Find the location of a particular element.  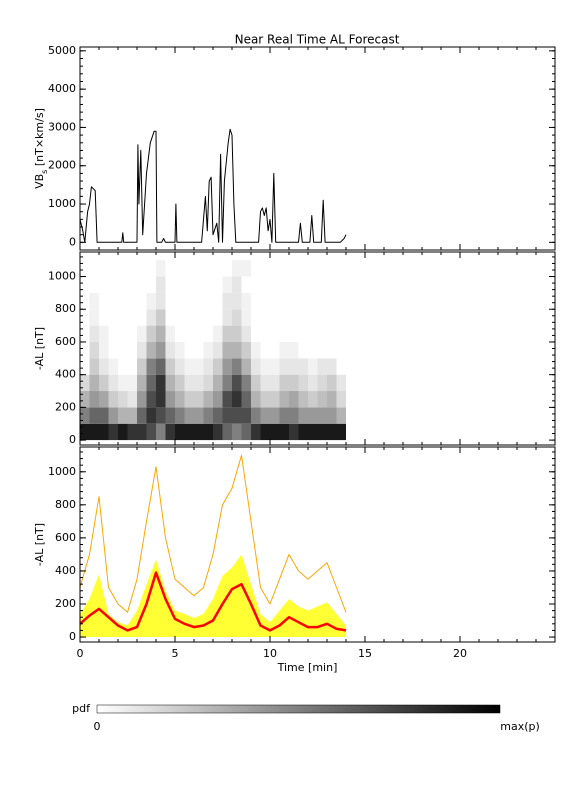

colorbar-max: max(p) is located at coordinates (520, 726).